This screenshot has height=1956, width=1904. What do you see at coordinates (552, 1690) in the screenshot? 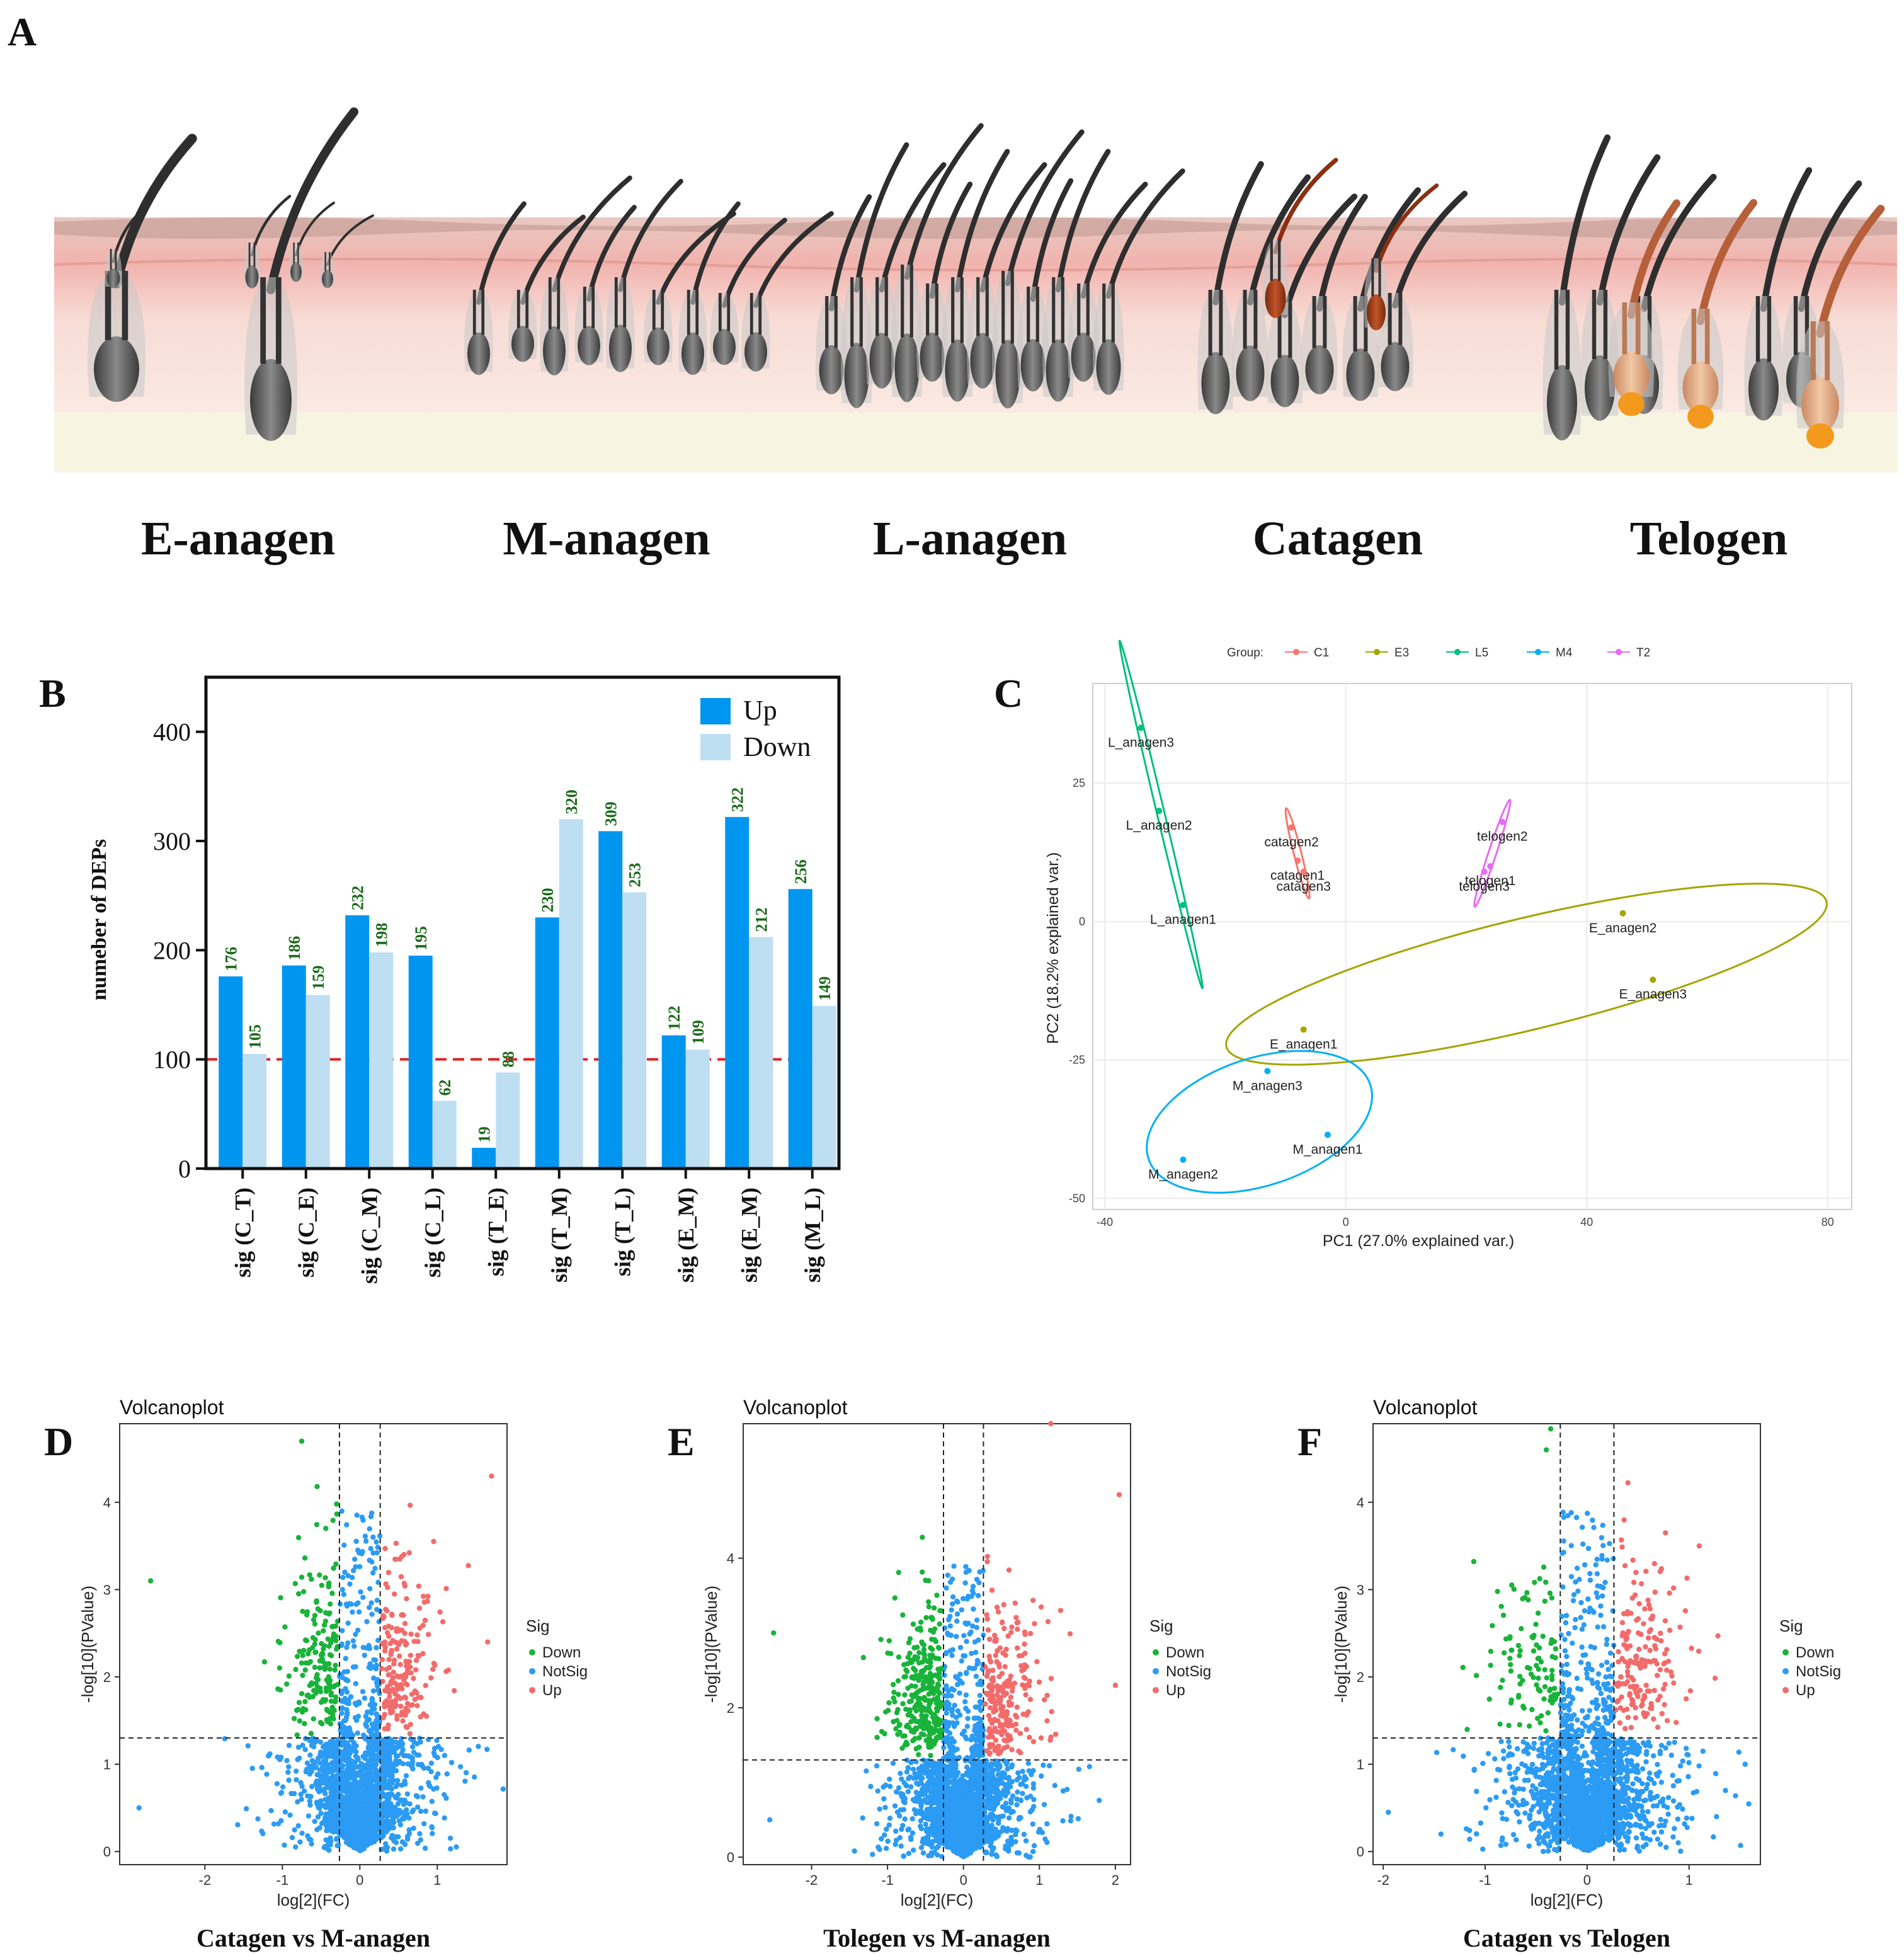
I see `legend-label: Up` at bounding box center [552, 1690].